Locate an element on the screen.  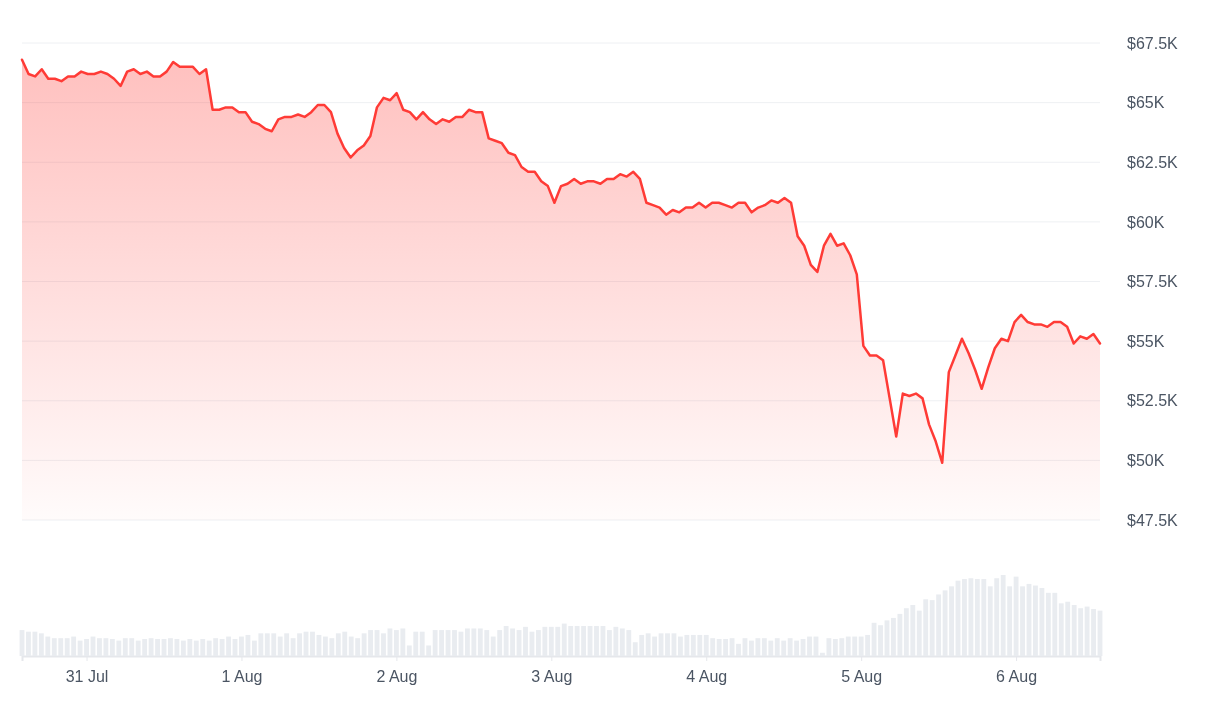
y-tick-label: $52.5K is located at coordinates (1153, 401).